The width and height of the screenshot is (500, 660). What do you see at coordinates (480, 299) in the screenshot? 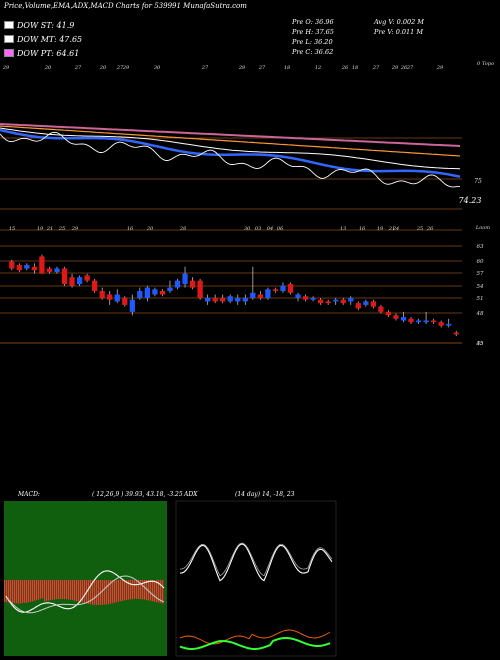
I see `price-y-tick-label: 51` at bounding box center [480, 299].